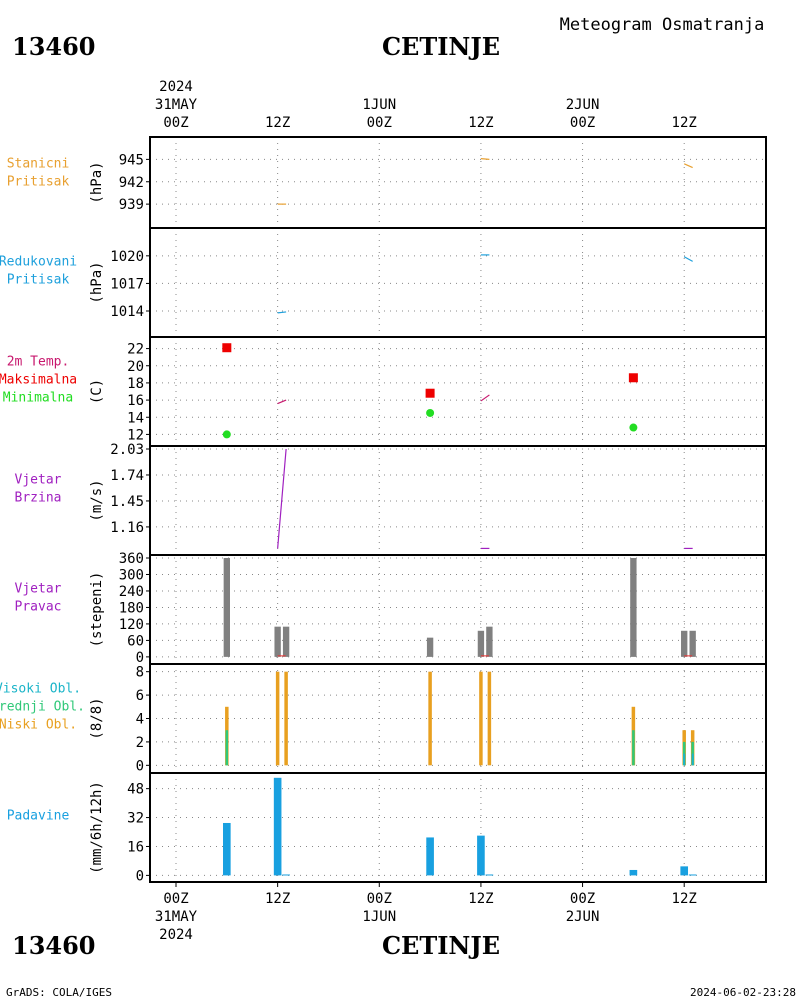 The image size is (800, 1000). What do you see at coordinates (131, 160) in the screenshot?
I see `y-tick-label: 945` at bounding box center [131, 160].